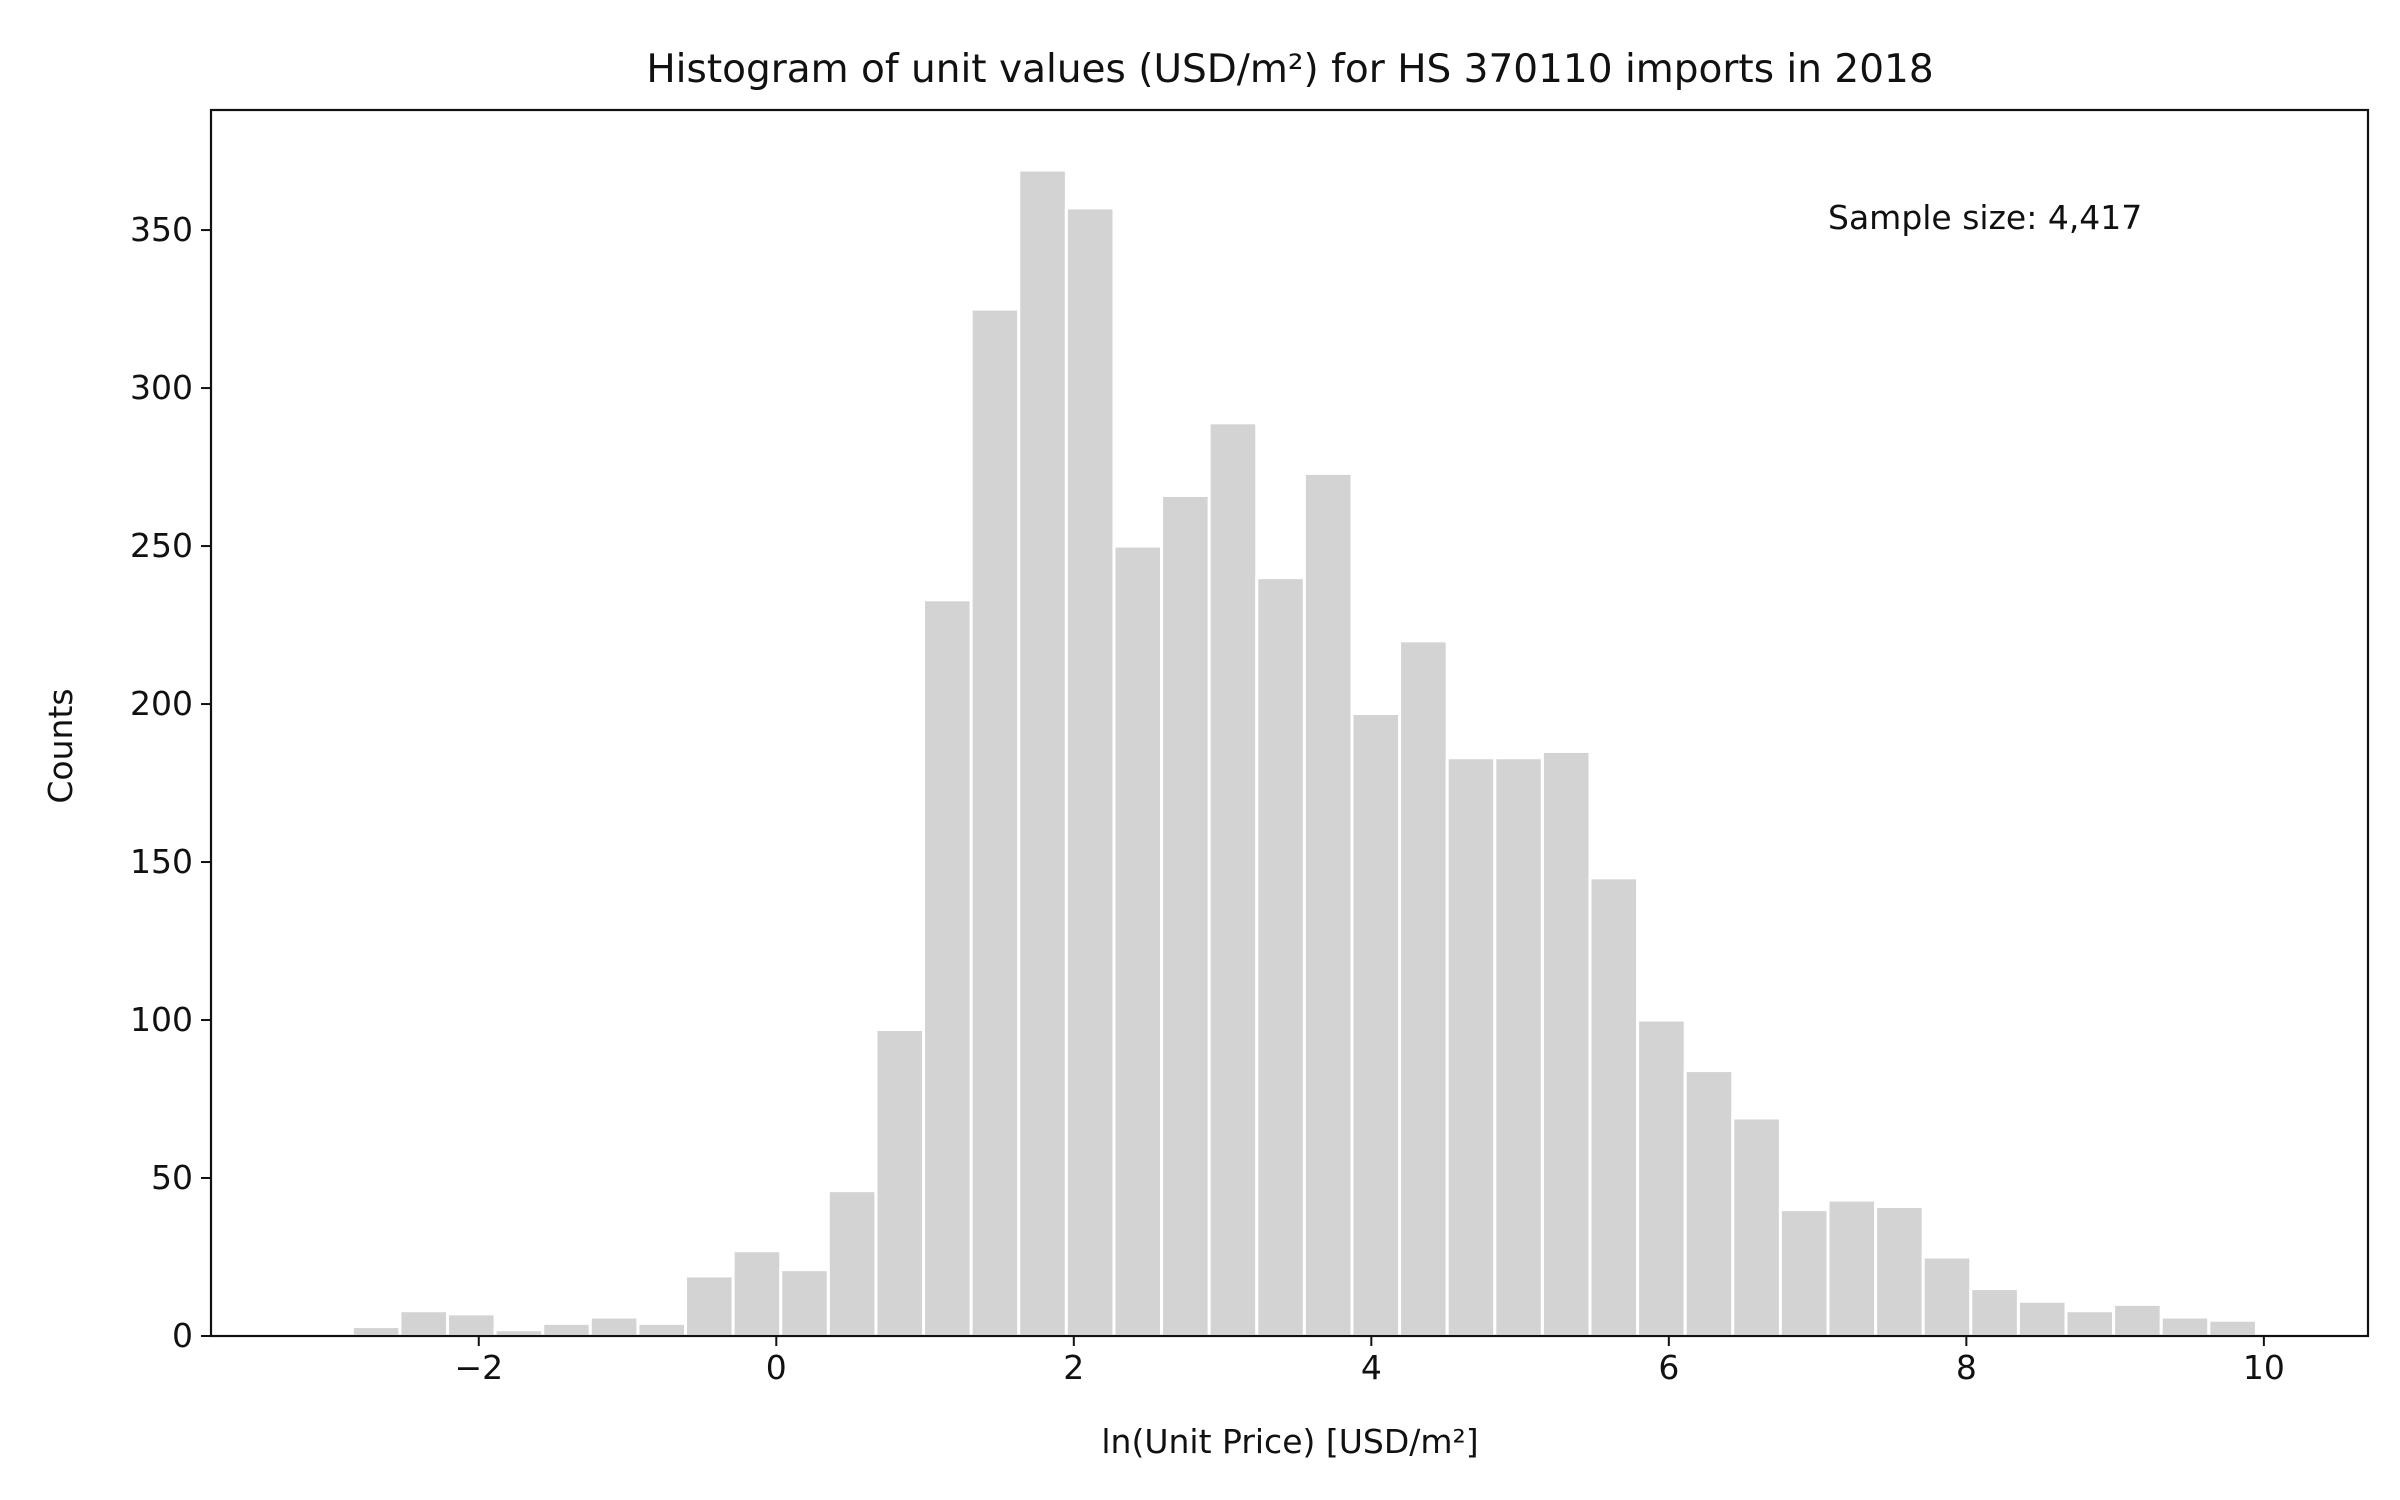 The image size is (2400, 1500). What do you see at coordinates (161, 861) in the screenshot?
I see `y-tick-label: 150` at bounding box center [161, 861].